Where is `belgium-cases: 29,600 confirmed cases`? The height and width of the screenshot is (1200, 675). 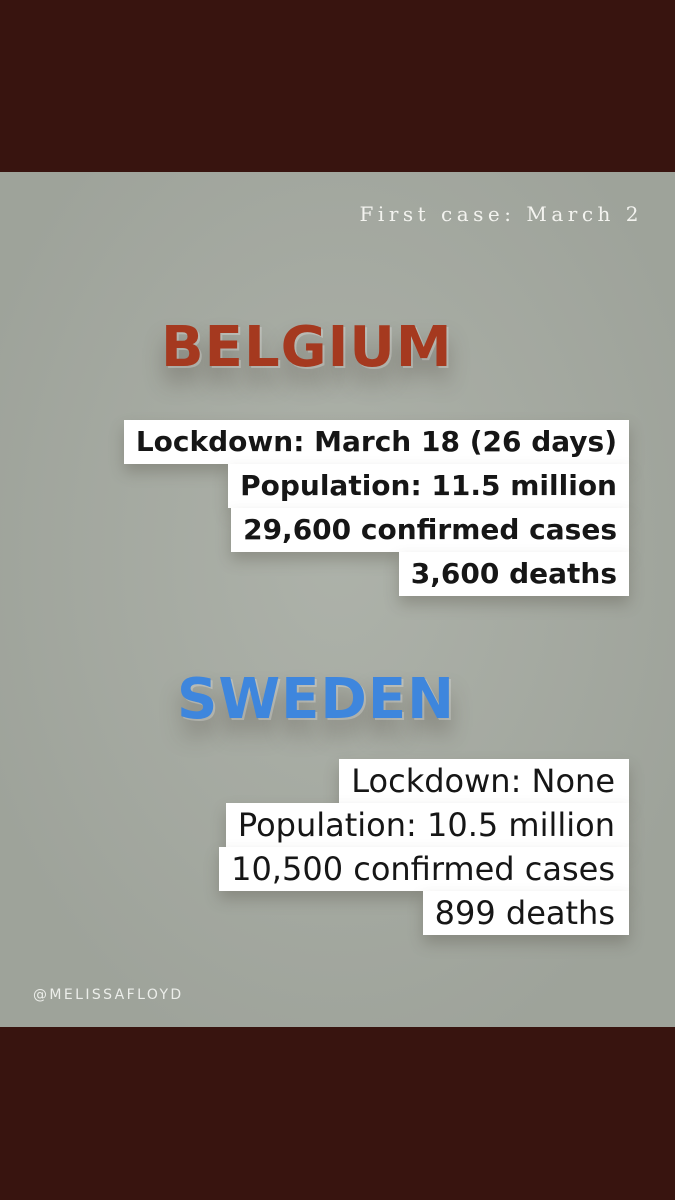
belgium-cases: 29,600 confirmed cases is located at coordinates (430, 530).